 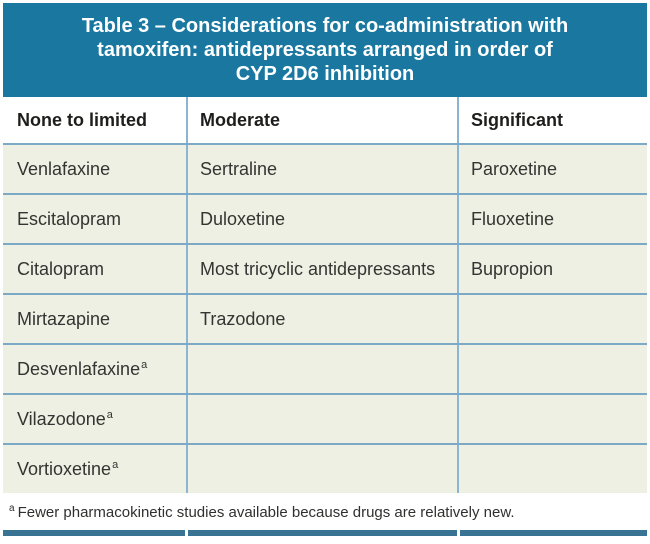 I want to click on drug-name: Sertraline, so click(x=239, y=169).